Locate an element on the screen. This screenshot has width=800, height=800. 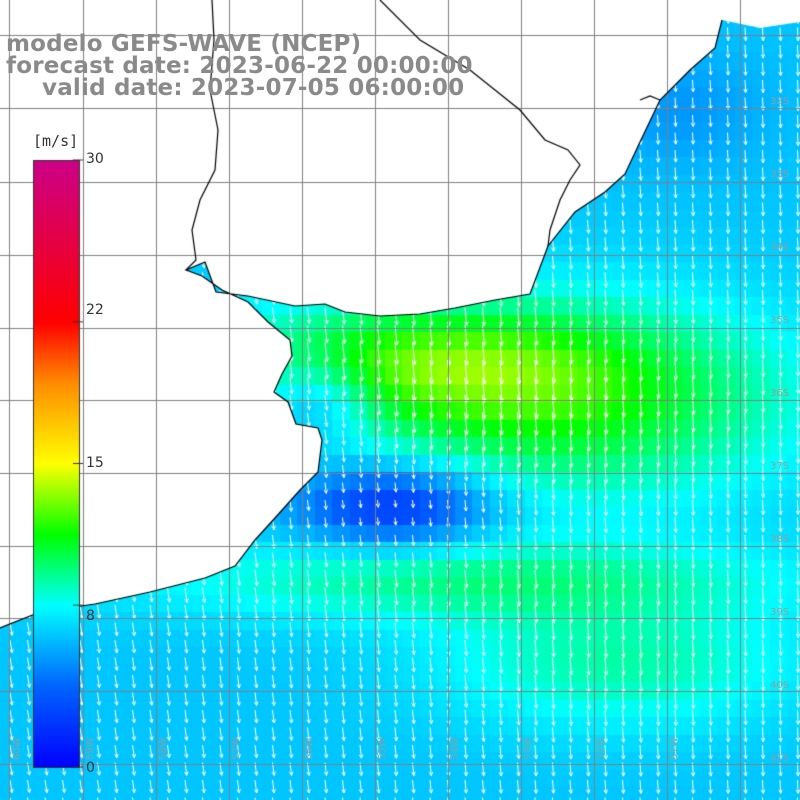
latitude-label: 37S is located at coordinates (780, 466).